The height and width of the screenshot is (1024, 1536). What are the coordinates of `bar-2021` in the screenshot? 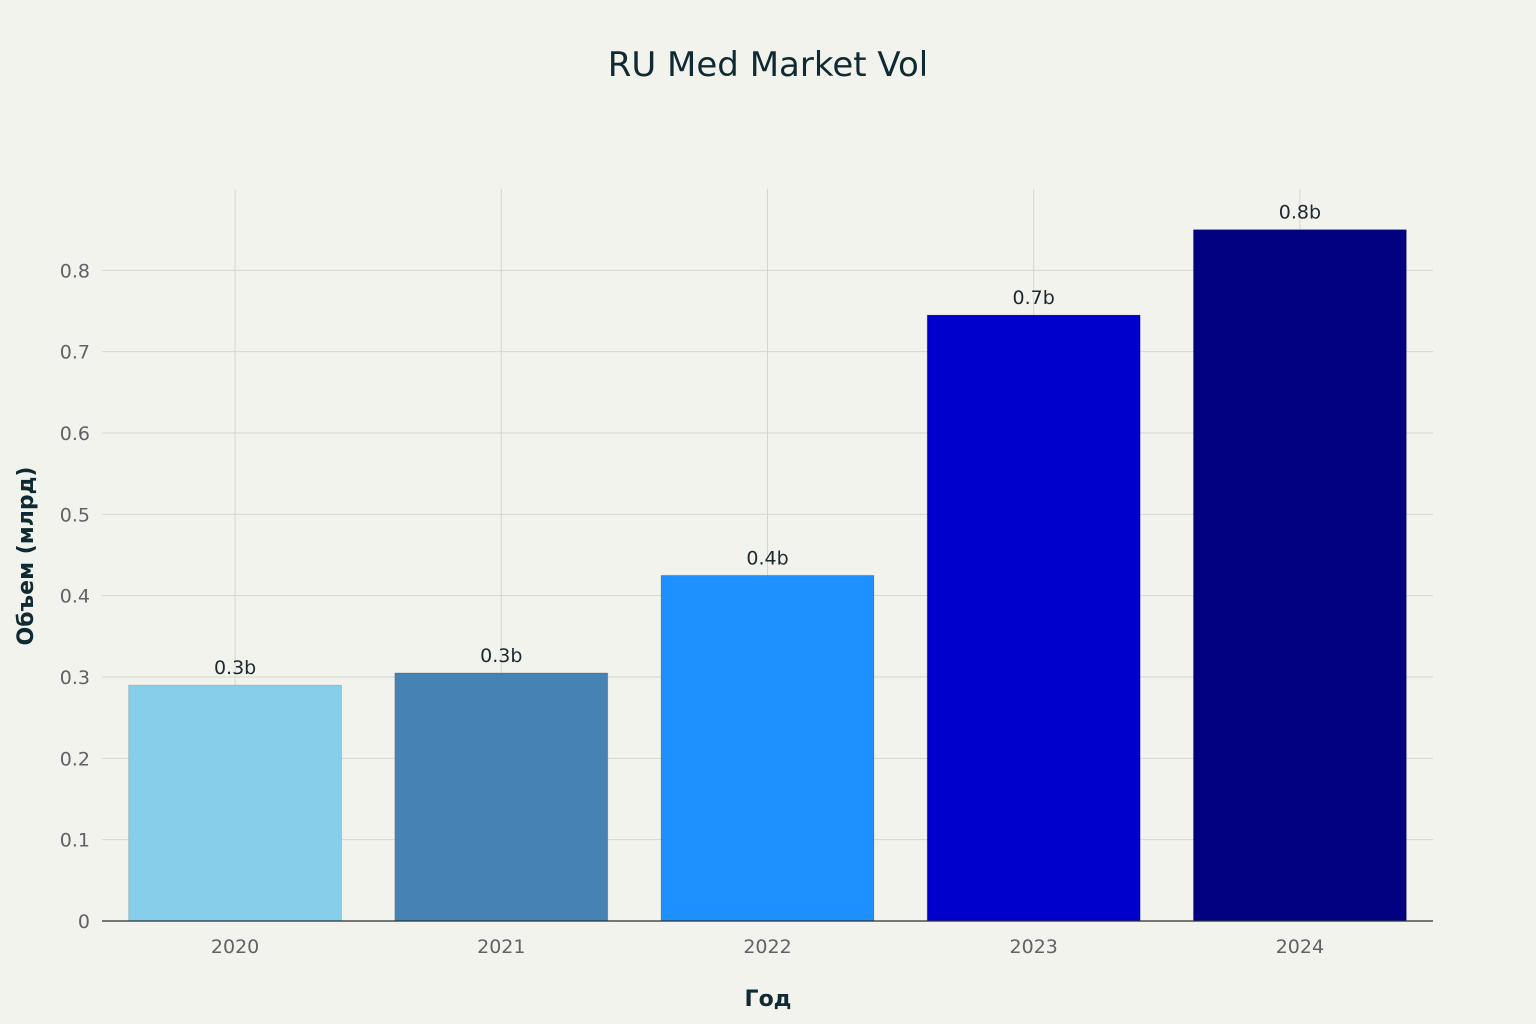 It's located at (501, 797).